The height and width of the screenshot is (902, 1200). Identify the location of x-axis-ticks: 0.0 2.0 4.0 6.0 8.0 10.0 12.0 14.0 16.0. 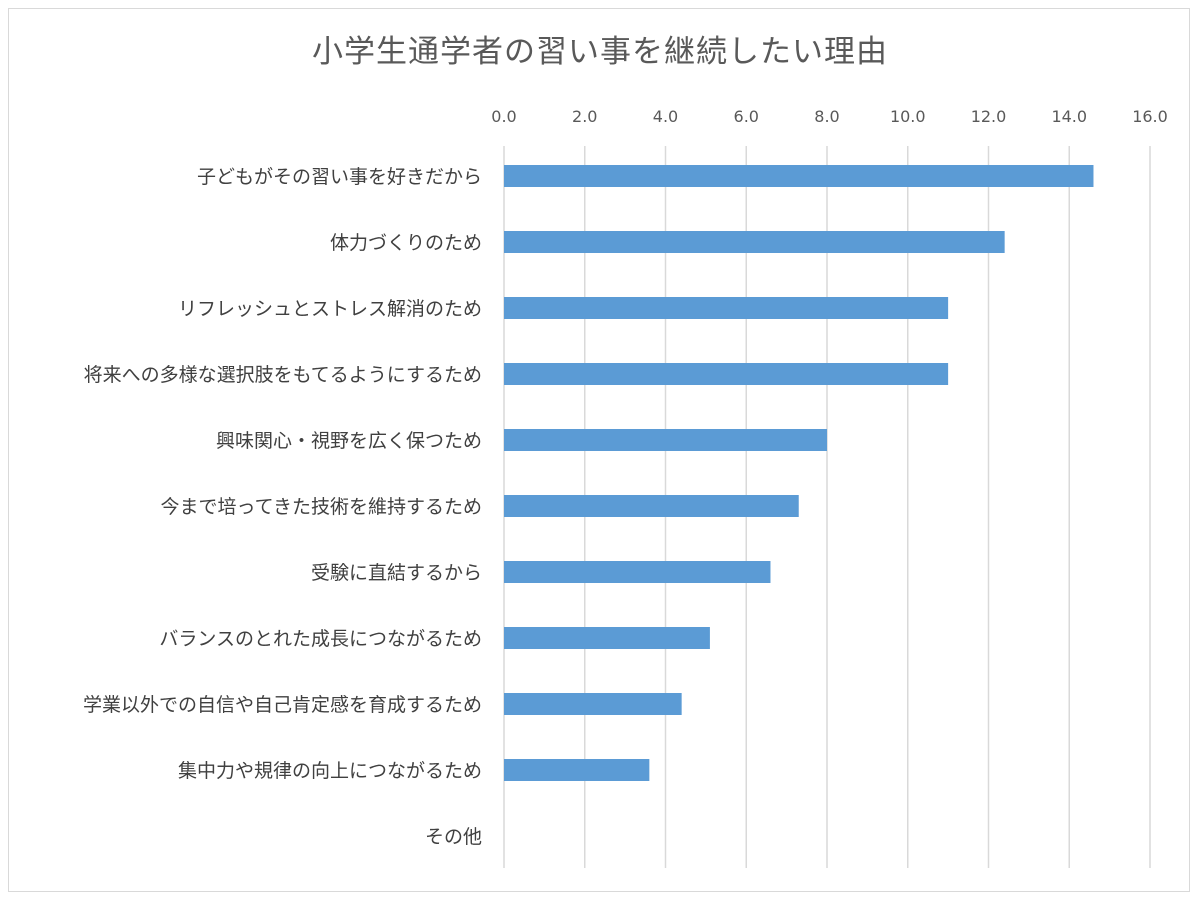
(829, 116).